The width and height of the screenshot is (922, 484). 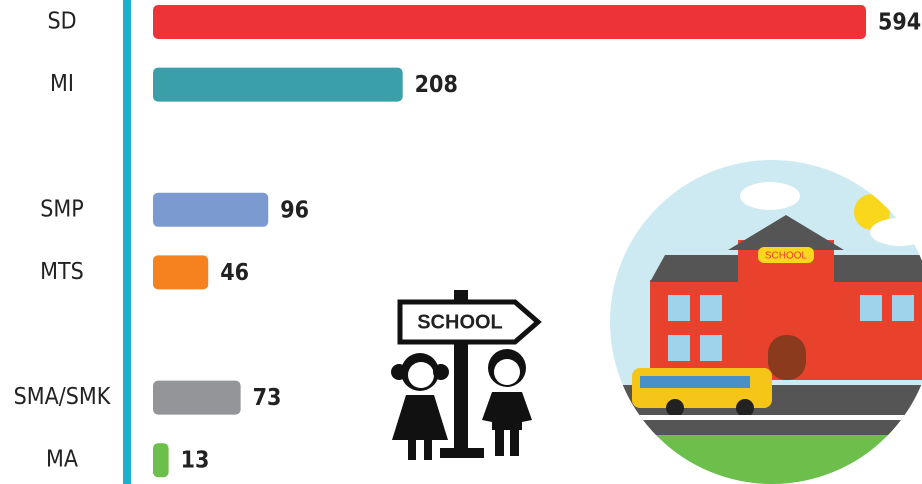 I want to click on building-text: SCHOOL, so click(x=786, y=256).